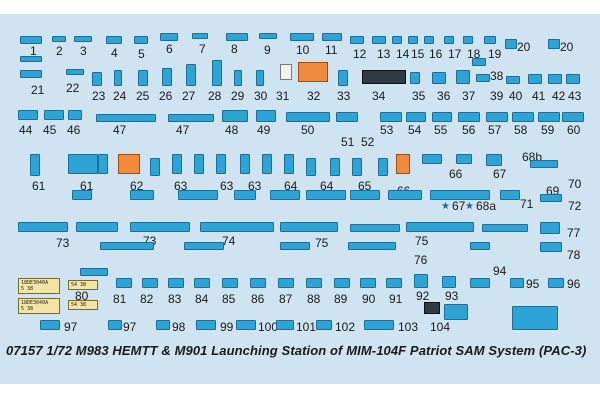 This screenshot has height=400, width=600. What do you see at coordinates (264, 130) in the screenshot?
I see `decal-number-49: 49` at bounding box center [264, 130].